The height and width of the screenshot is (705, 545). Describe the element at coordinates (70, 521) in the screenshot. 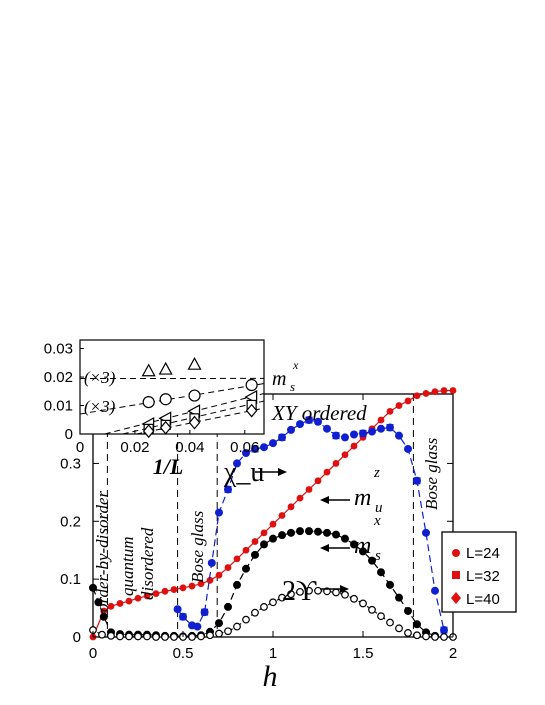

I see `y-tick-label-2: 0.2` at that location.